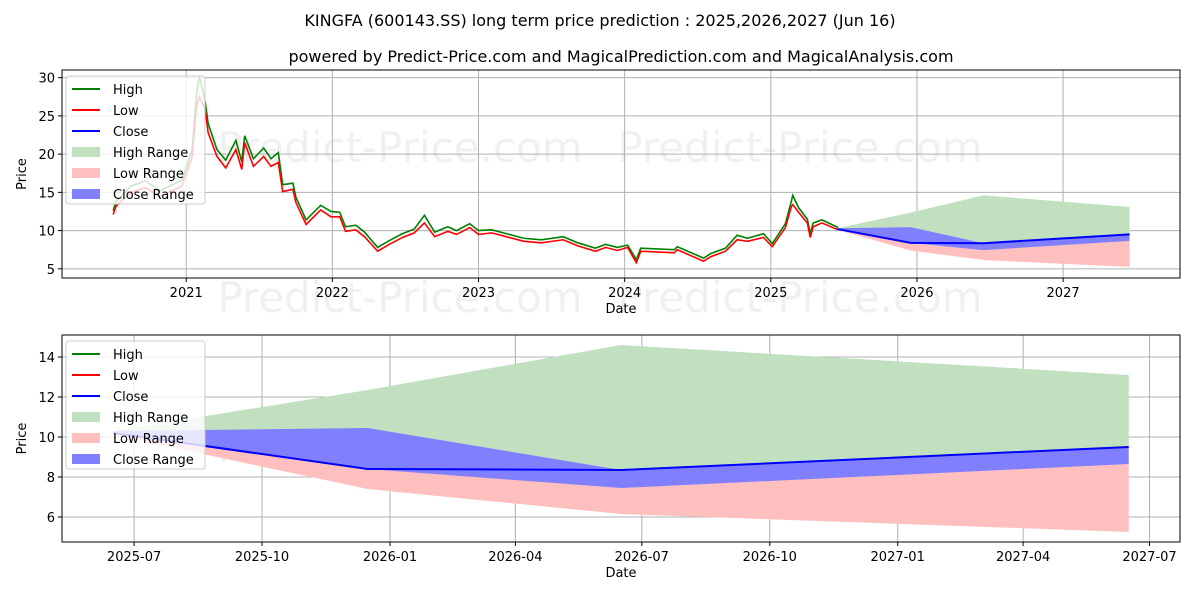  What do you see at coordinates (1063, 293) in the screenshot?
I see `x-tick-label: 2027` at bounding box center [1063, 293].